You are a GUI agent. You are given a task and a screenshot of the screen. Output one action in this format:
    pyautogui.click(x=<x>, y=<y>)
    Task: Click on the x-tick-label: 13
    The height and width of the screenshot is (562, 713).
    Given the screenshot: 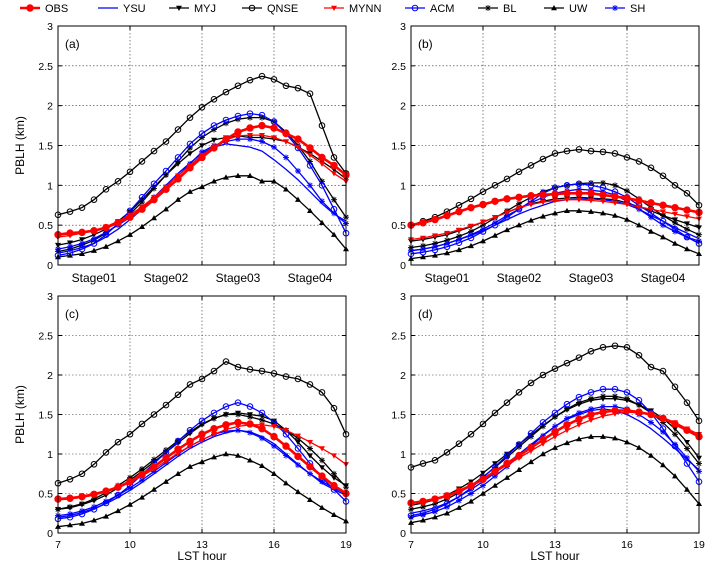 What is the action you would take?
    pyautogui.click(x=555, y=545)
    